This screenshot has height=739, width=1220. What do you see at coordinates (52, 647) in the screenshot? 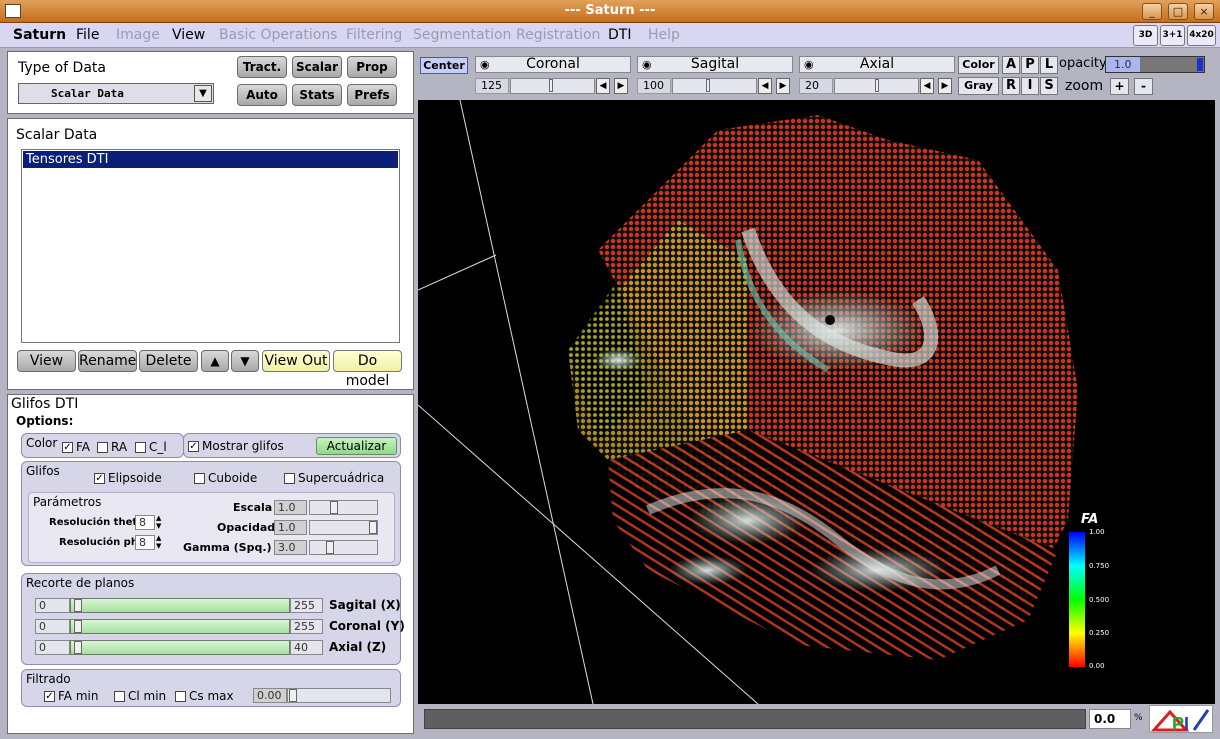
I see `axial-min: 0` at bounding box center [52, 647].